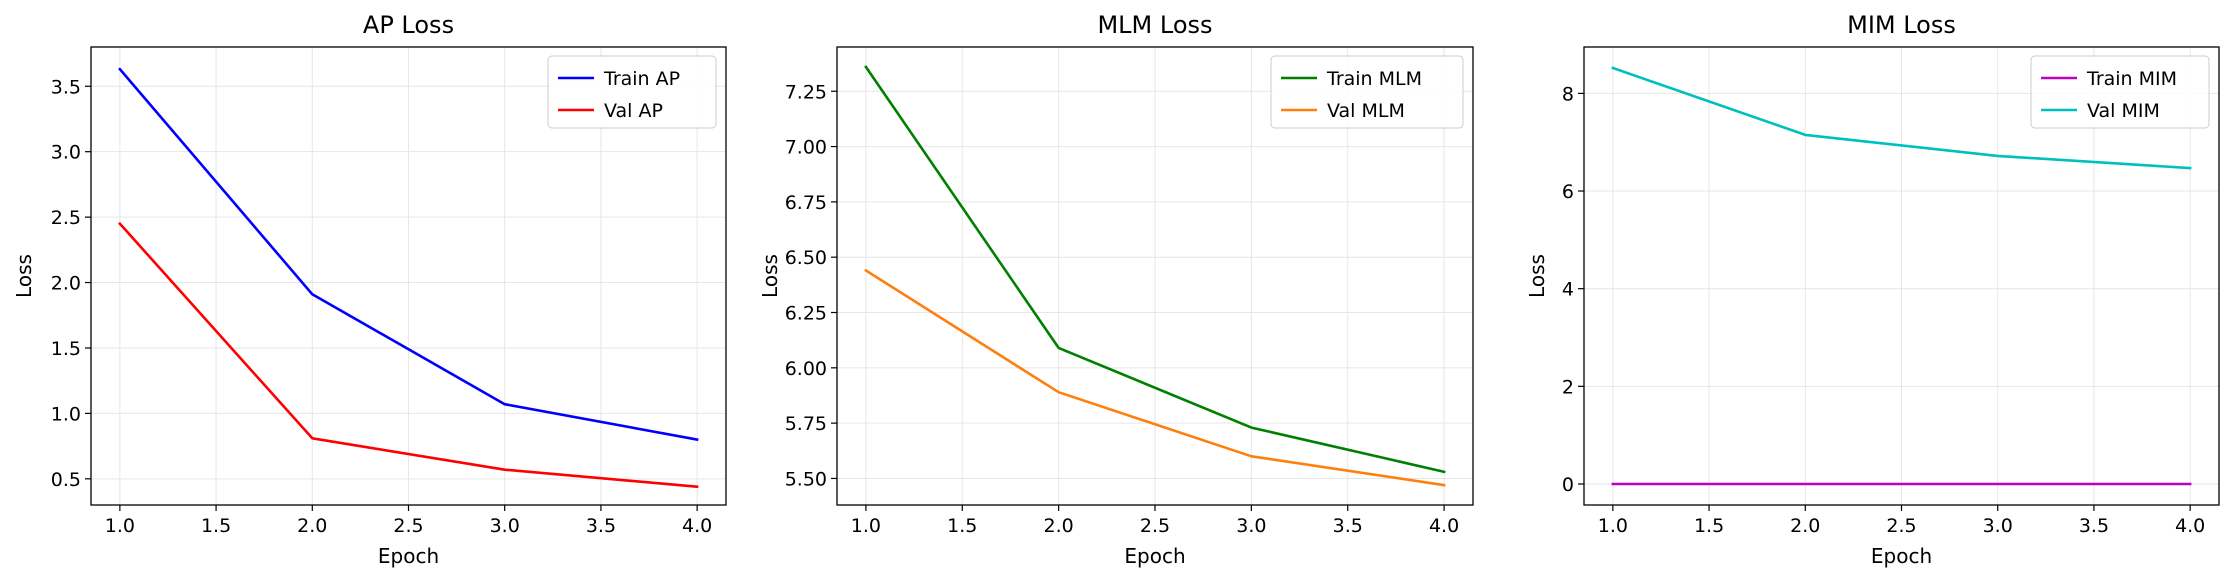 This screenshot has width=2234, height=581. What do you see at coordinates (66, 414) in the screenshot?
I see `y-tick-label: 1.0` at bounding box center [66, 414].